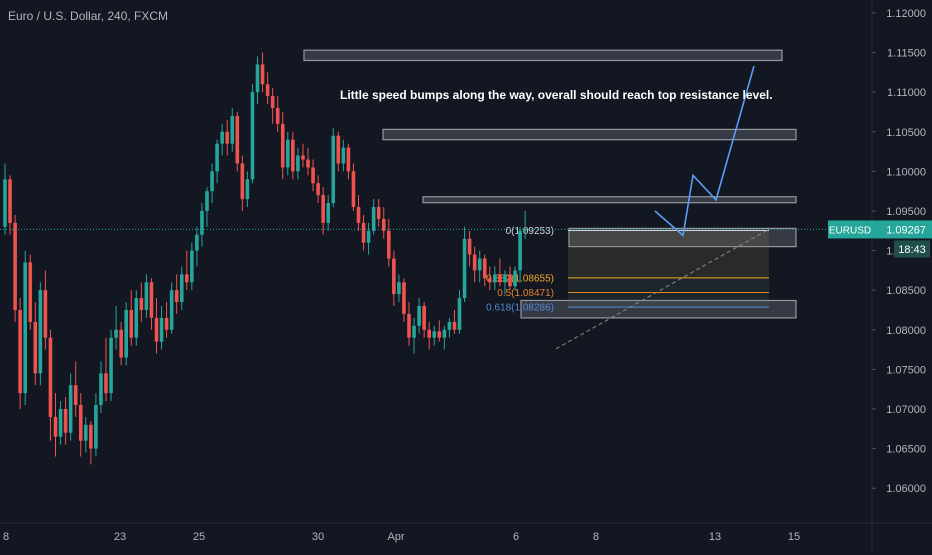 The width and height of the screenshot is (932, 555). Describe the element at coordinates (906, 450) in the screenshot. I see `price-tick-label: 1.06500` at that location.